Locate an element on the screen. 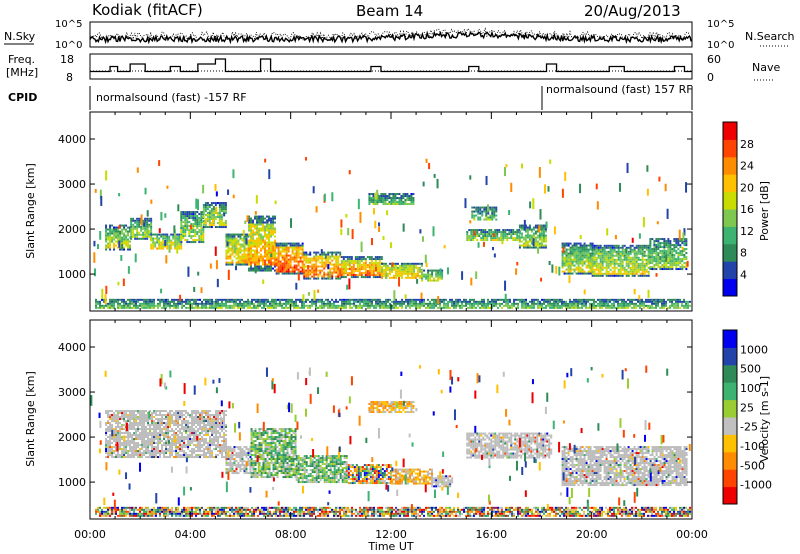  station-title: Kodiak (fitACF) is located at coordinates (147, 10).